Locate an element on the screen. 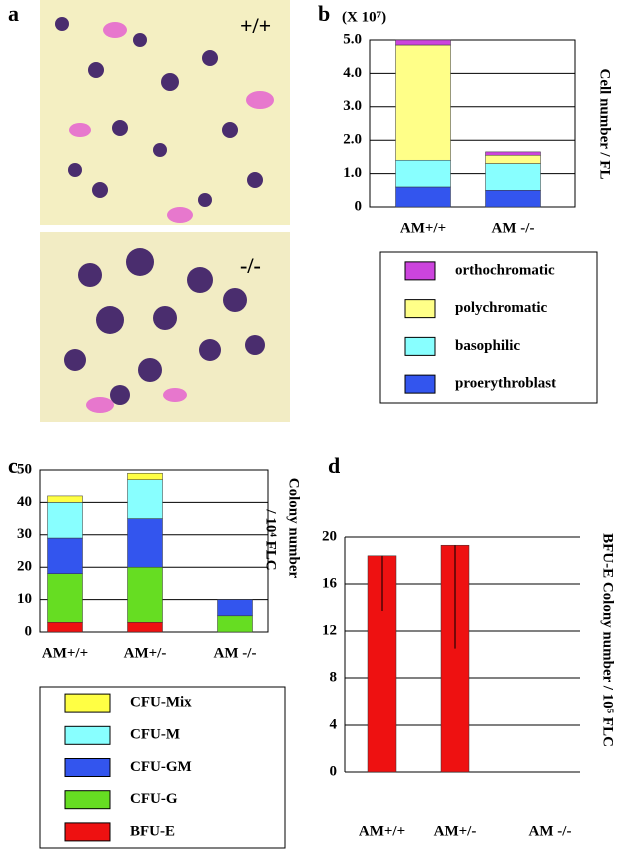 The image size is (621, 853). y-tick-label: 10 is located at coordinates (24, 599).